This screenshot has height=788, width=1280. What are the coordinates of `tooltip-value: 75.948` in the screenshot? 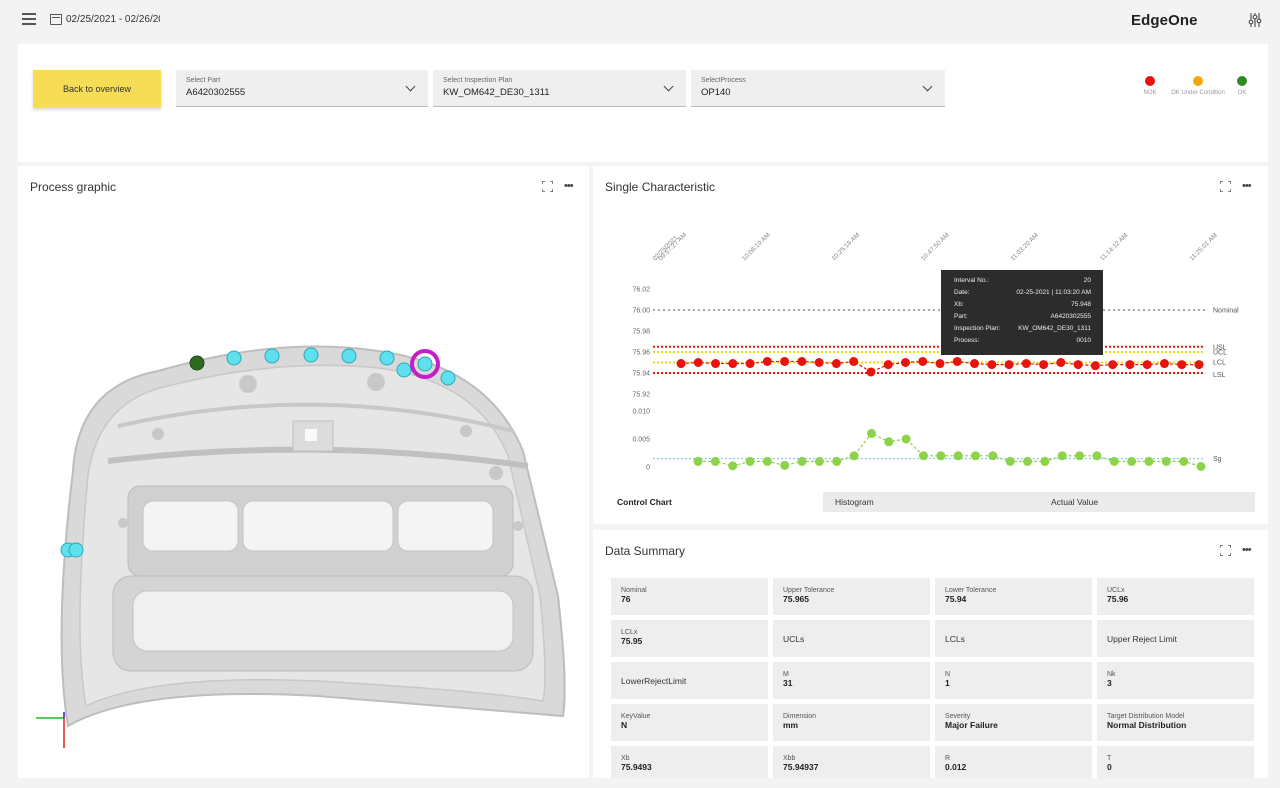 It's located at (1081, 304).